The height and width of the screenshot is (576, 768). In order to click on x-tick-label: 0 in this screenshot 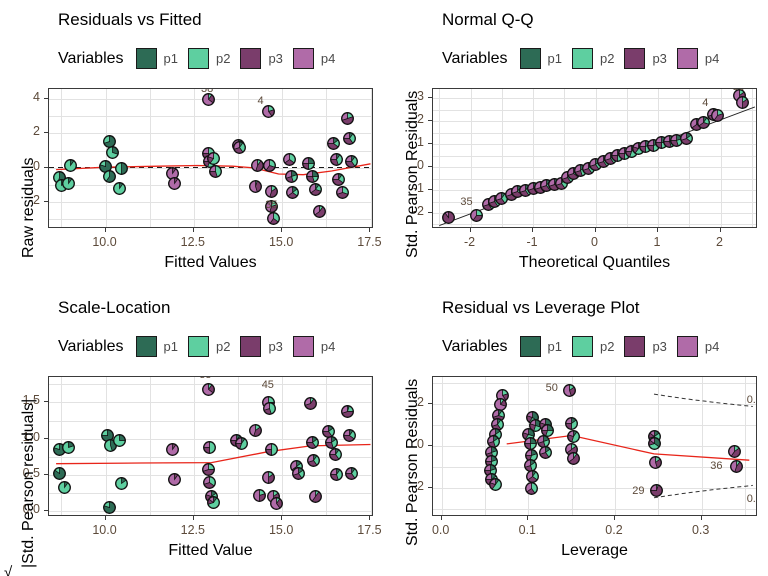, I will do `click(594, 242)`.